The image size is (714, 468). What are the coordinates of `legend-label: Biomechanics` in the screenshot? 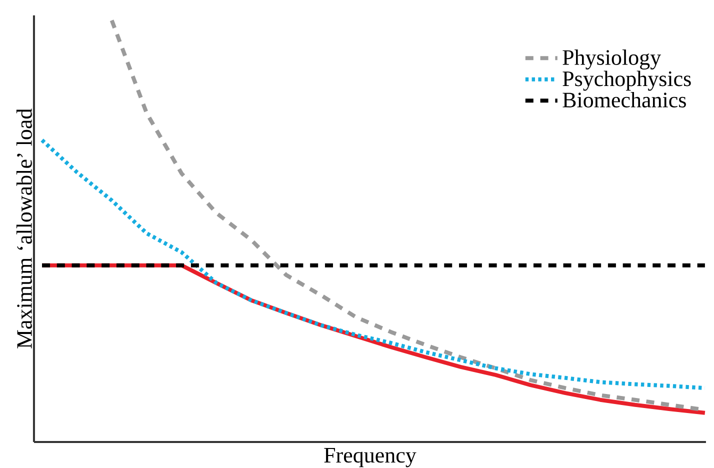 It's located at (624, 100).